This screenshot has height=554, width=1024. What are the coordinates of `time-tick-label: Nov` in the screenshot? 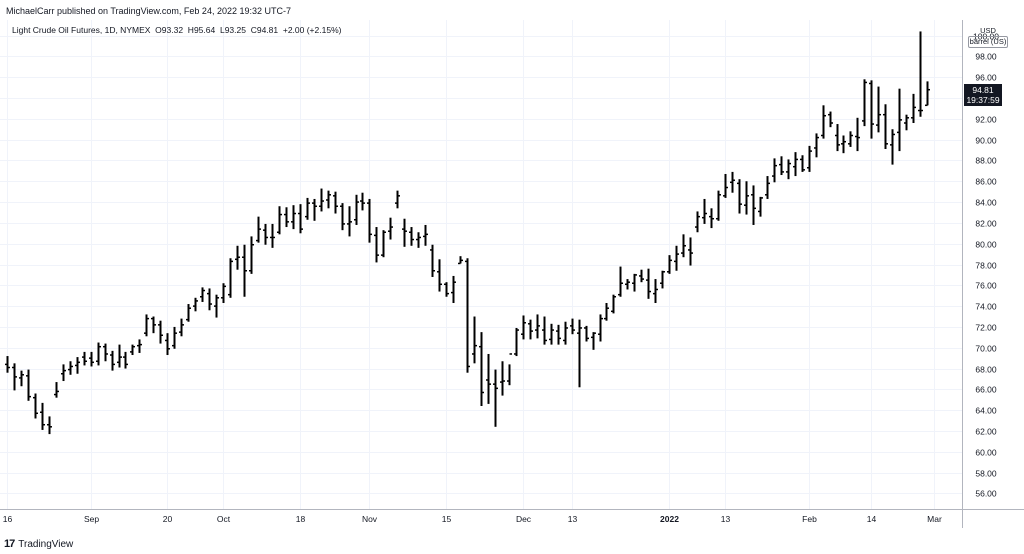 It's located at (370, 519).